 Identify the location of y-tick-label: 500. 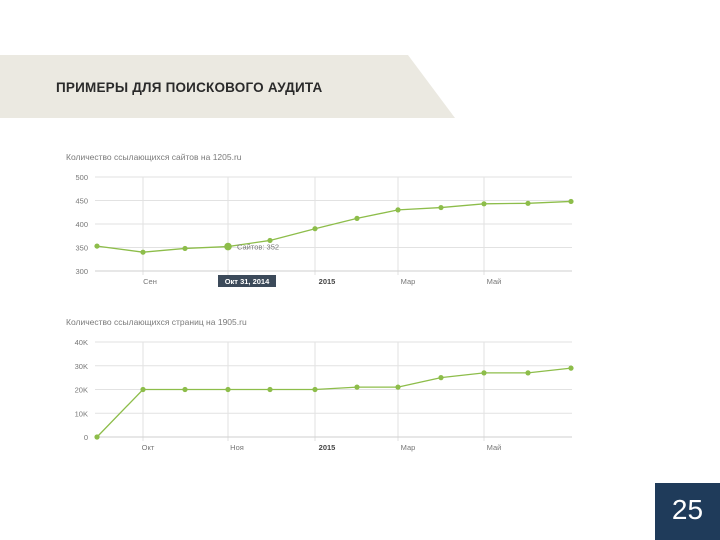
(81, 177).